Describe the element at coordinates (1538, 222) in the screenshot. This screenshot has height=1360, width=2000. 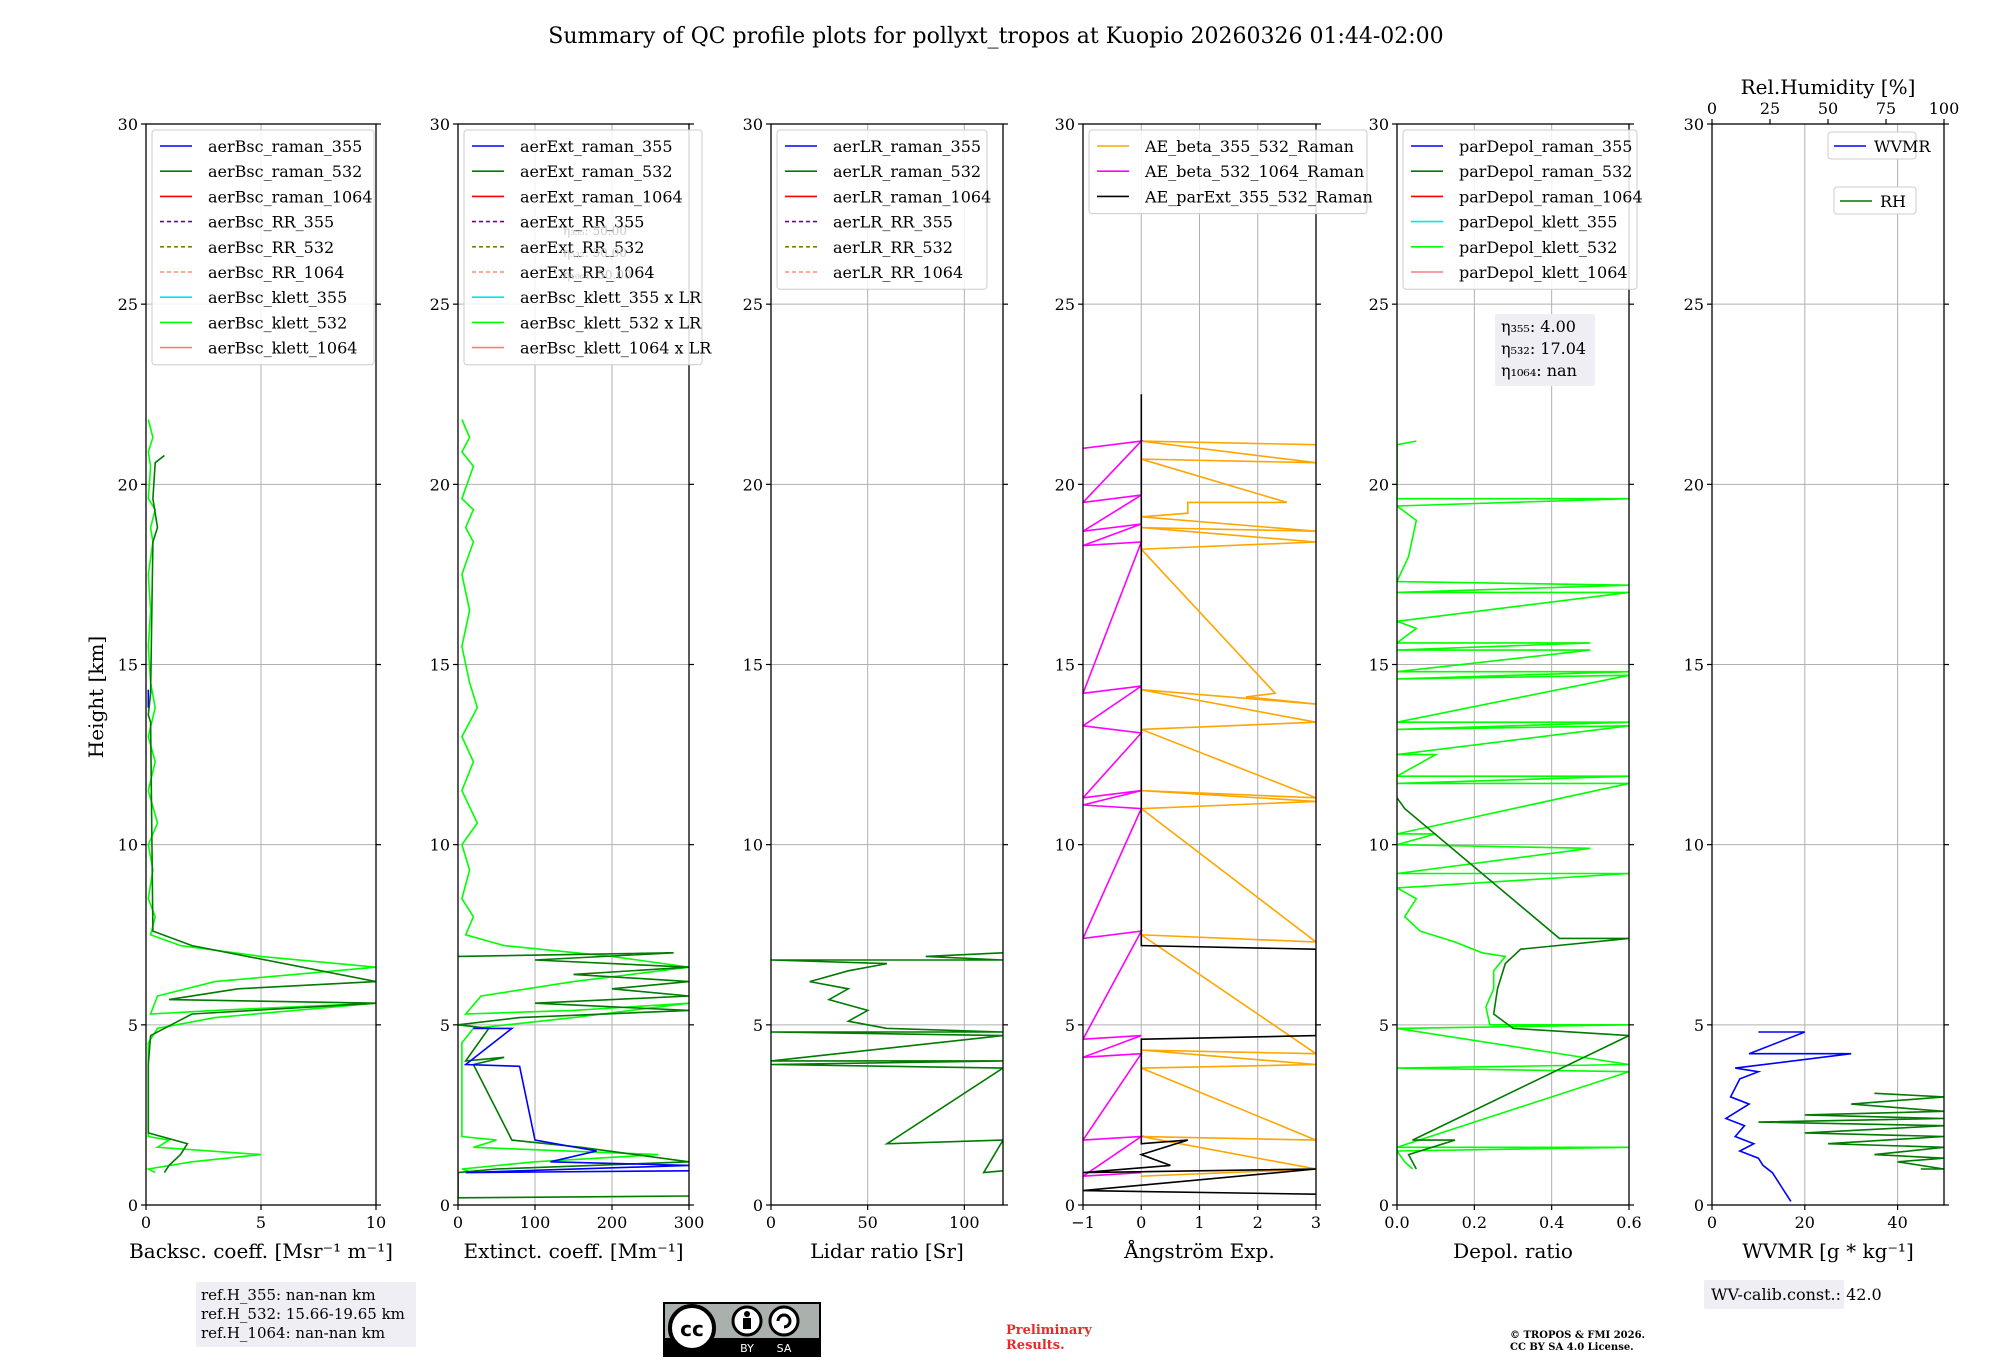
I see `legend-entry: parDepol_klett_355` at that location.